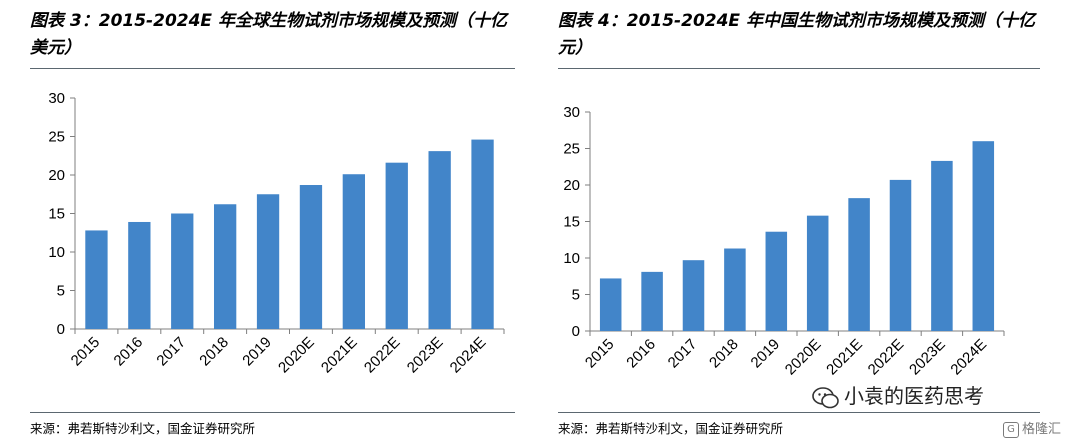 This screenshot has height=443, width=1080. I want to click on wechat-icon, so click(825, 397).